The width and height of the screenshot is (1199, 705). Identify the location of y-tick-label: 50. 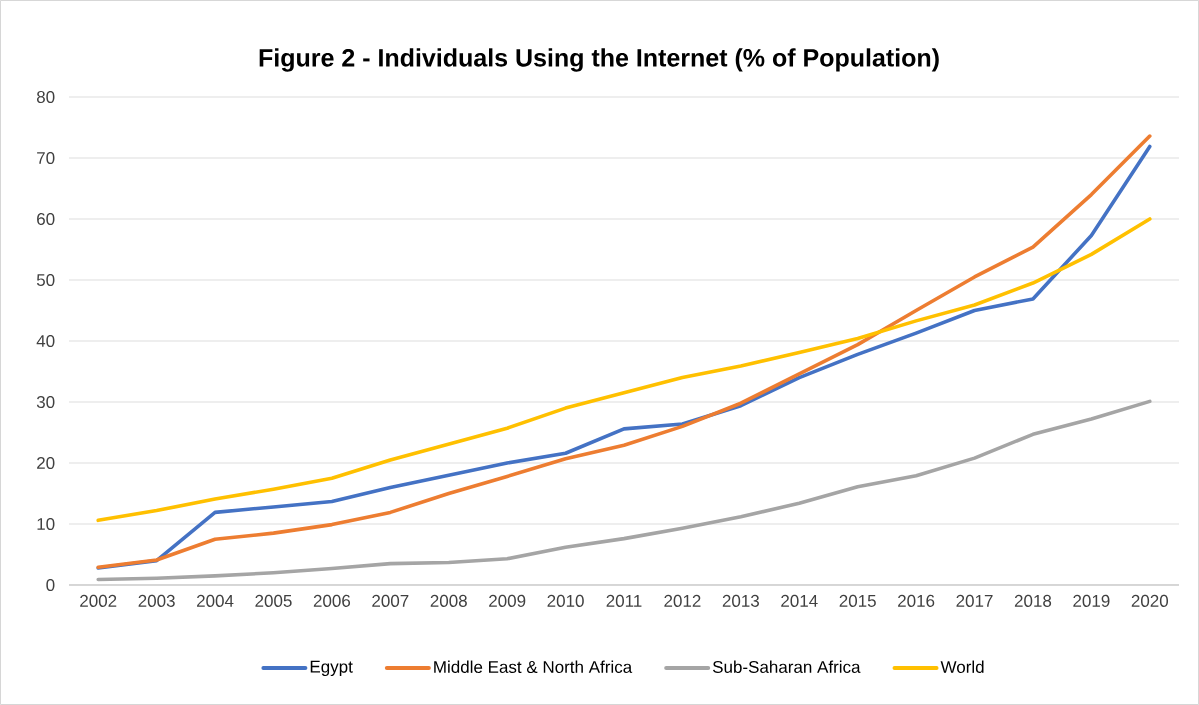
(45, 280).